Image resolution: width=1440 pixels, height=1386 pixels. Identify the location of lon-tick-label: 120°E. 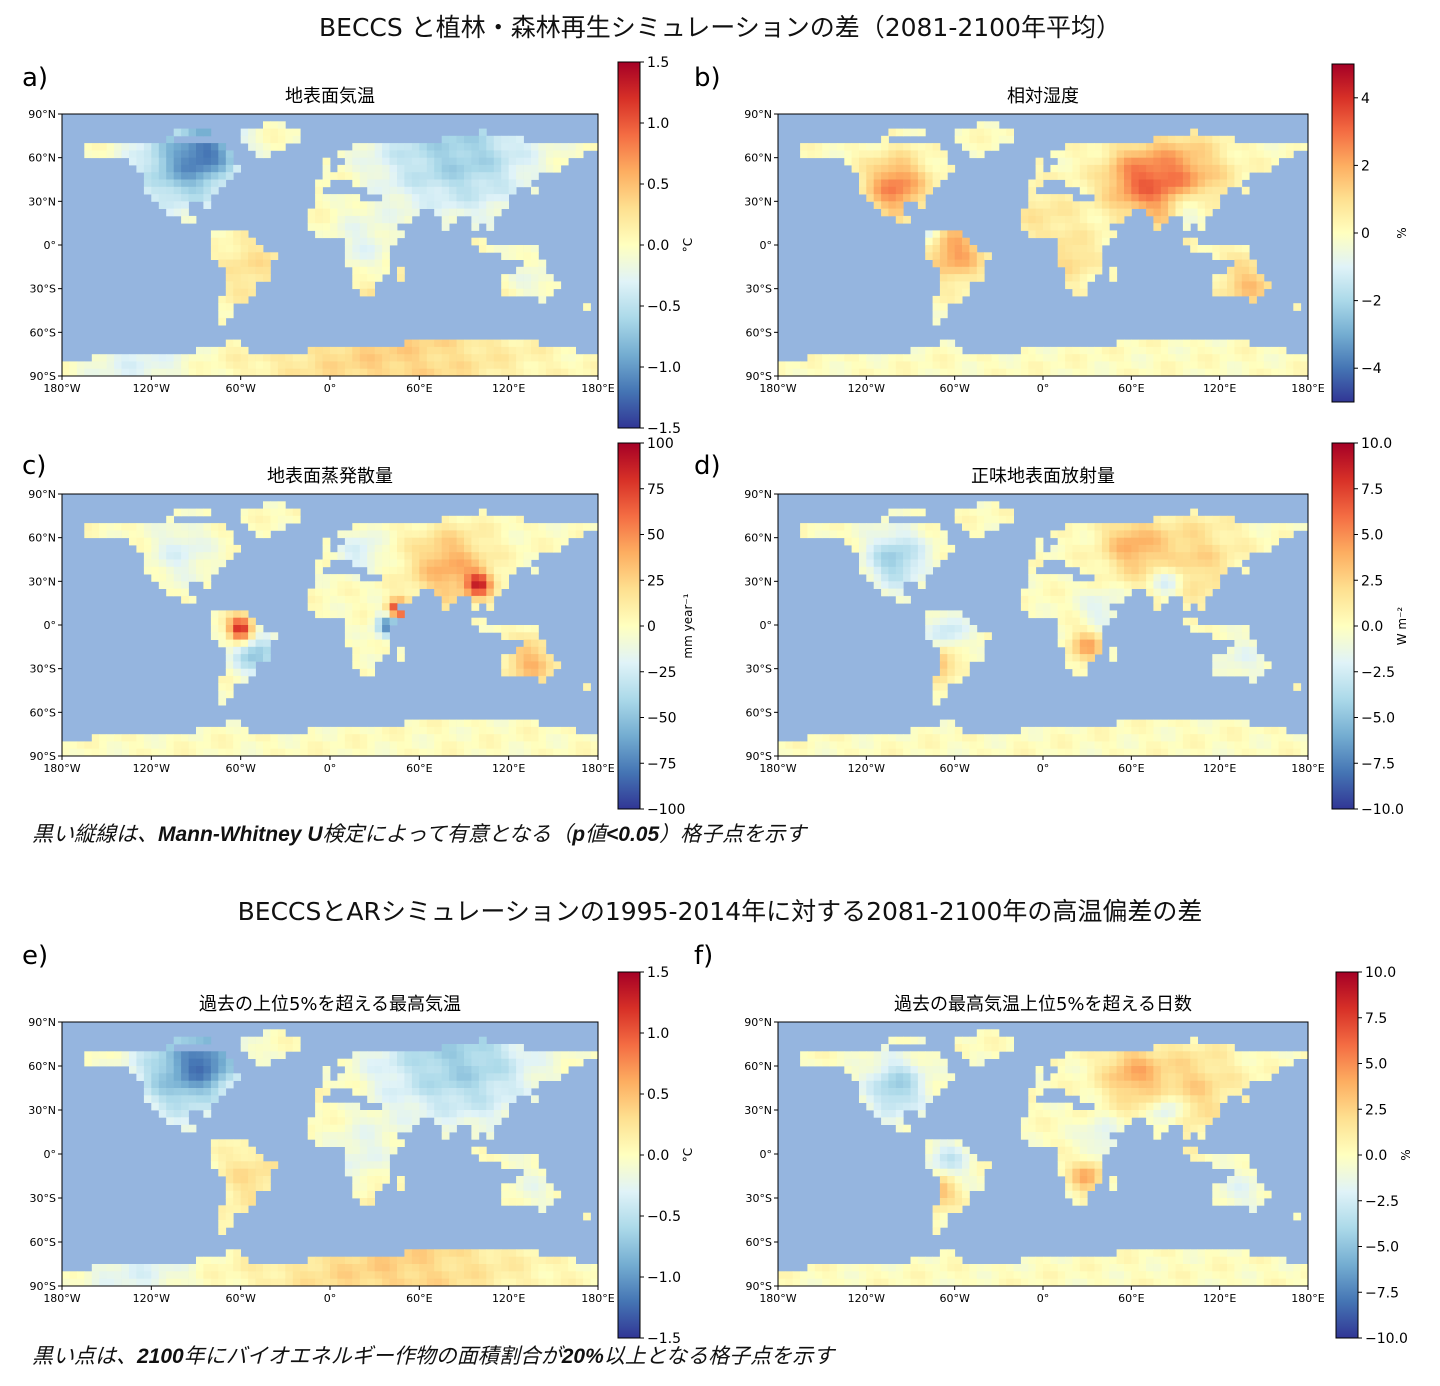
(508, 1298).